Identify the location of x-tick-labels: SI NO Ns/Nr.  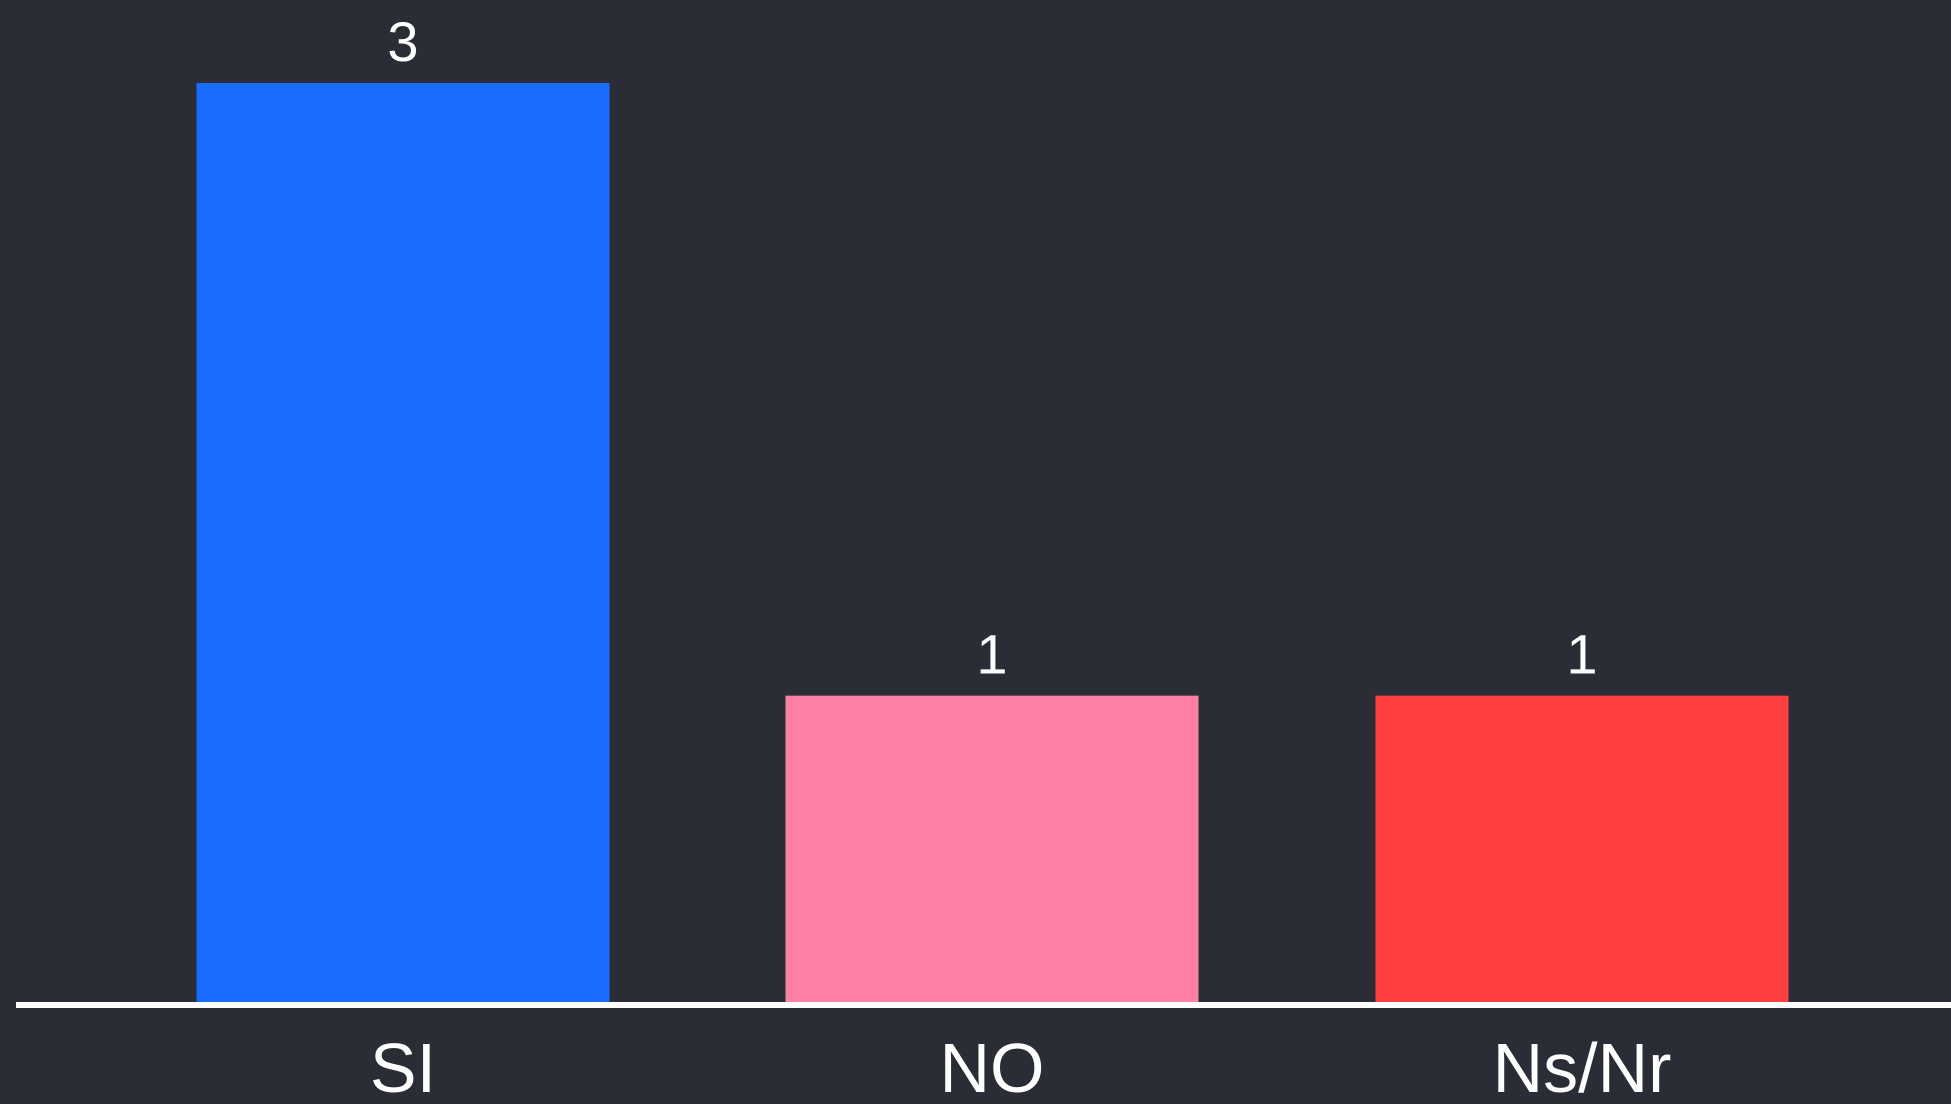
(1021, 1066).